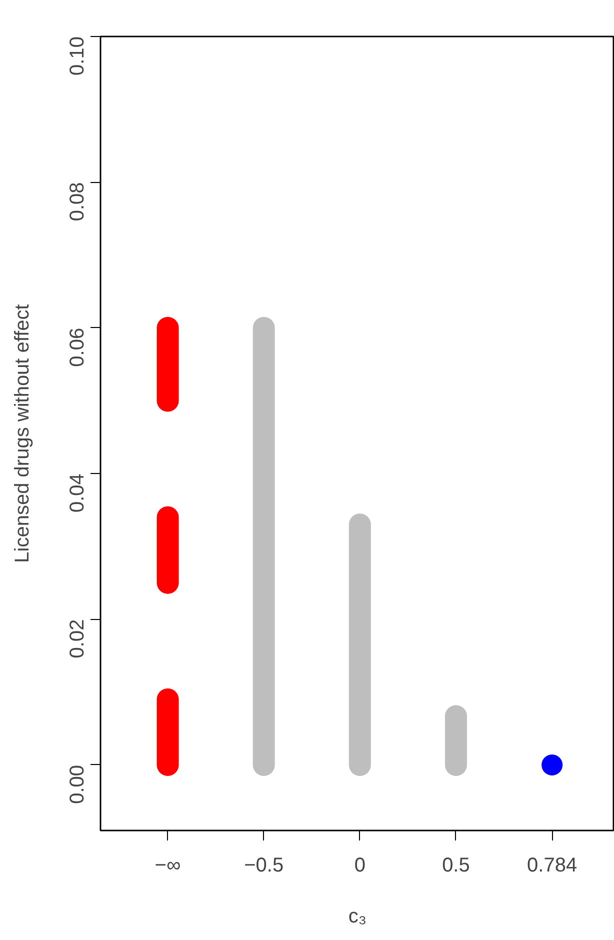  I want to click on x-axis-title: c₃, so click(357, 917).